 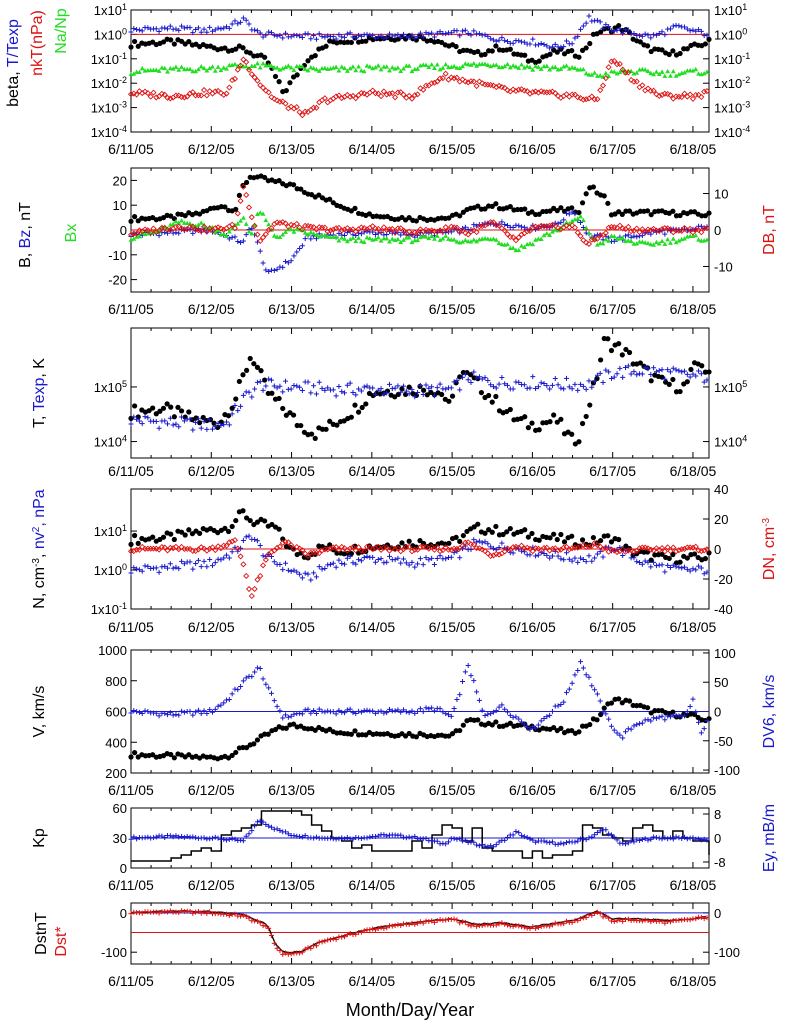 What do you see at coordinates (120, 180) in the screenshot?
I see `y-tick-label: 20` at bounding box center [120, 180].